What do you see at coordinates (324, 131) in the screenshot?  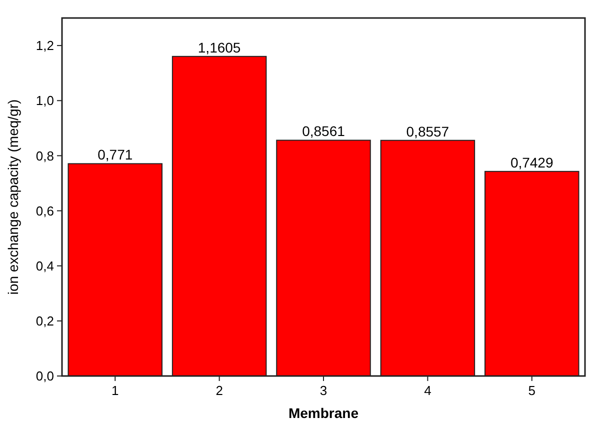 I see `data-label: 0,8561` at bounding box center [324, 131].